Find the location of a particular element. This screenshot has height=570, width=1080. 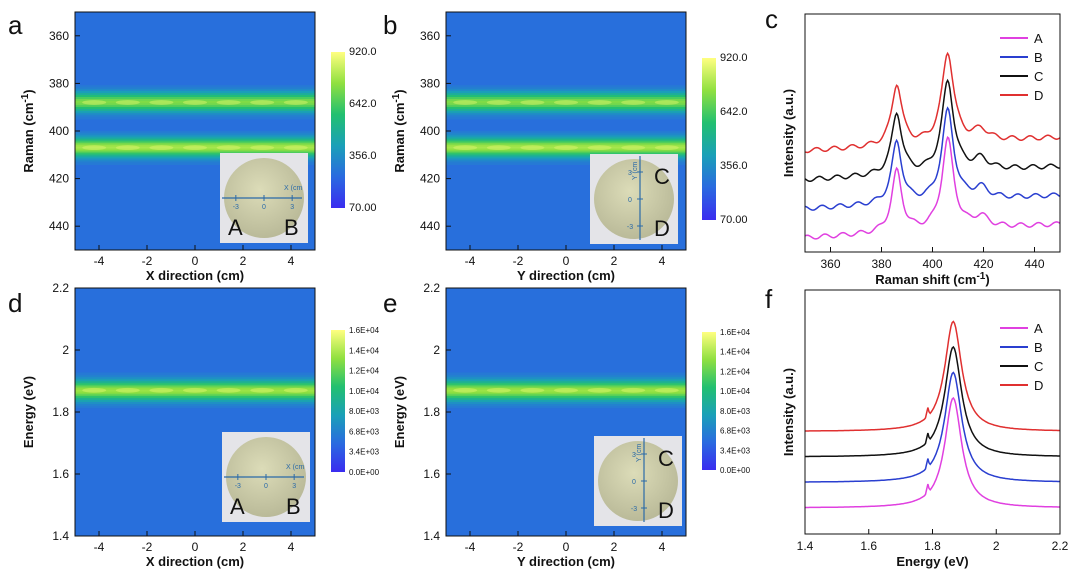

legend-label: B is located at coordinates (1038, 57).